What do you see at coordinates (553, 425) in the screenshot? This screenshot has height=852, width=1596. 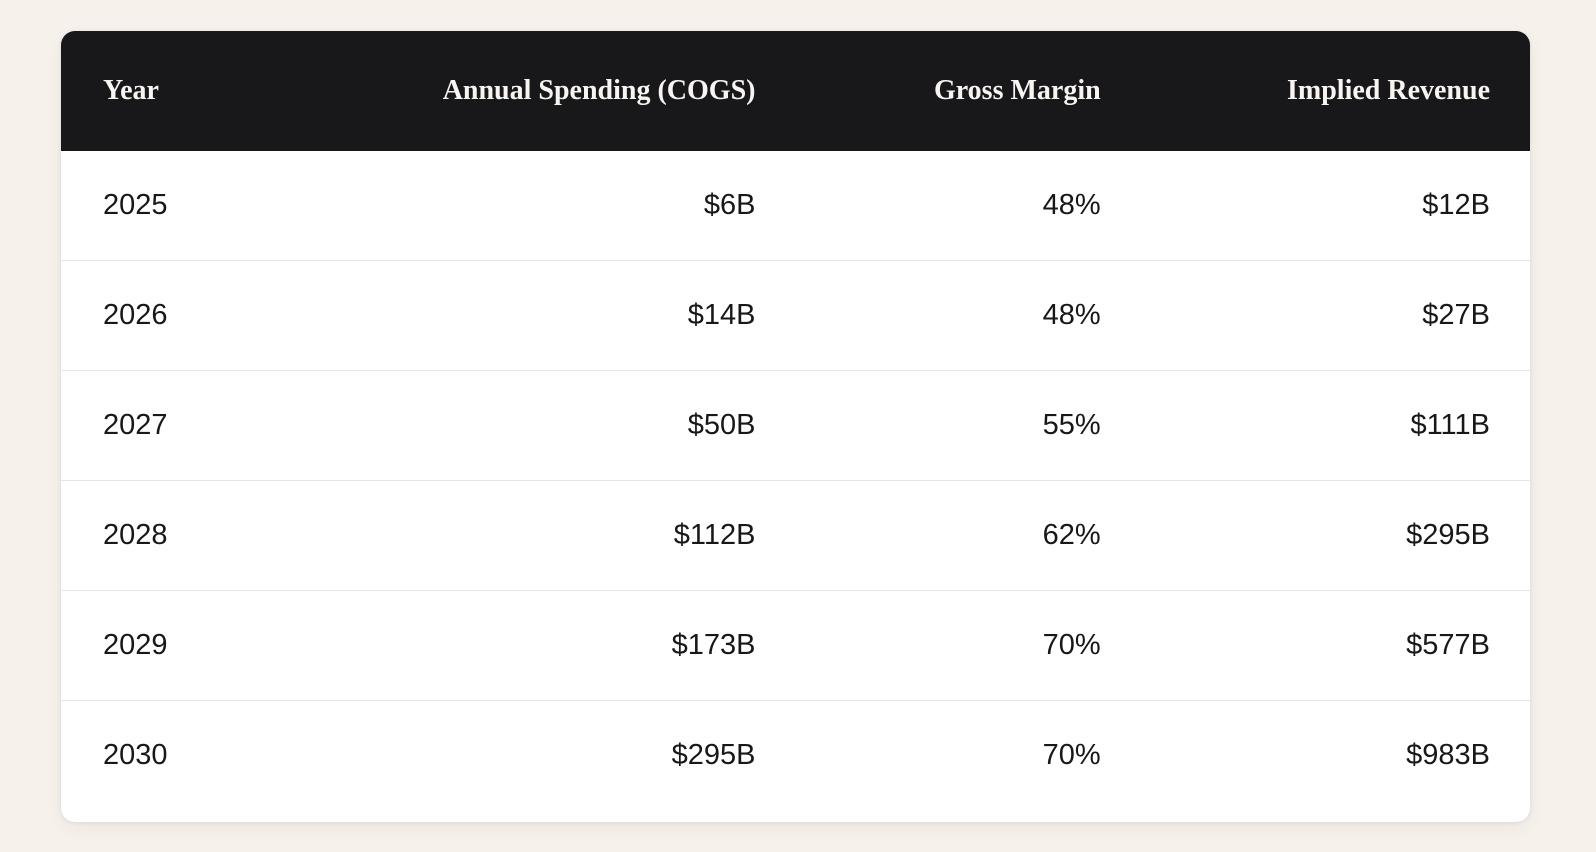 I see `cell-annual-spending-cogs: $50B` at bounding box center [553, 425].